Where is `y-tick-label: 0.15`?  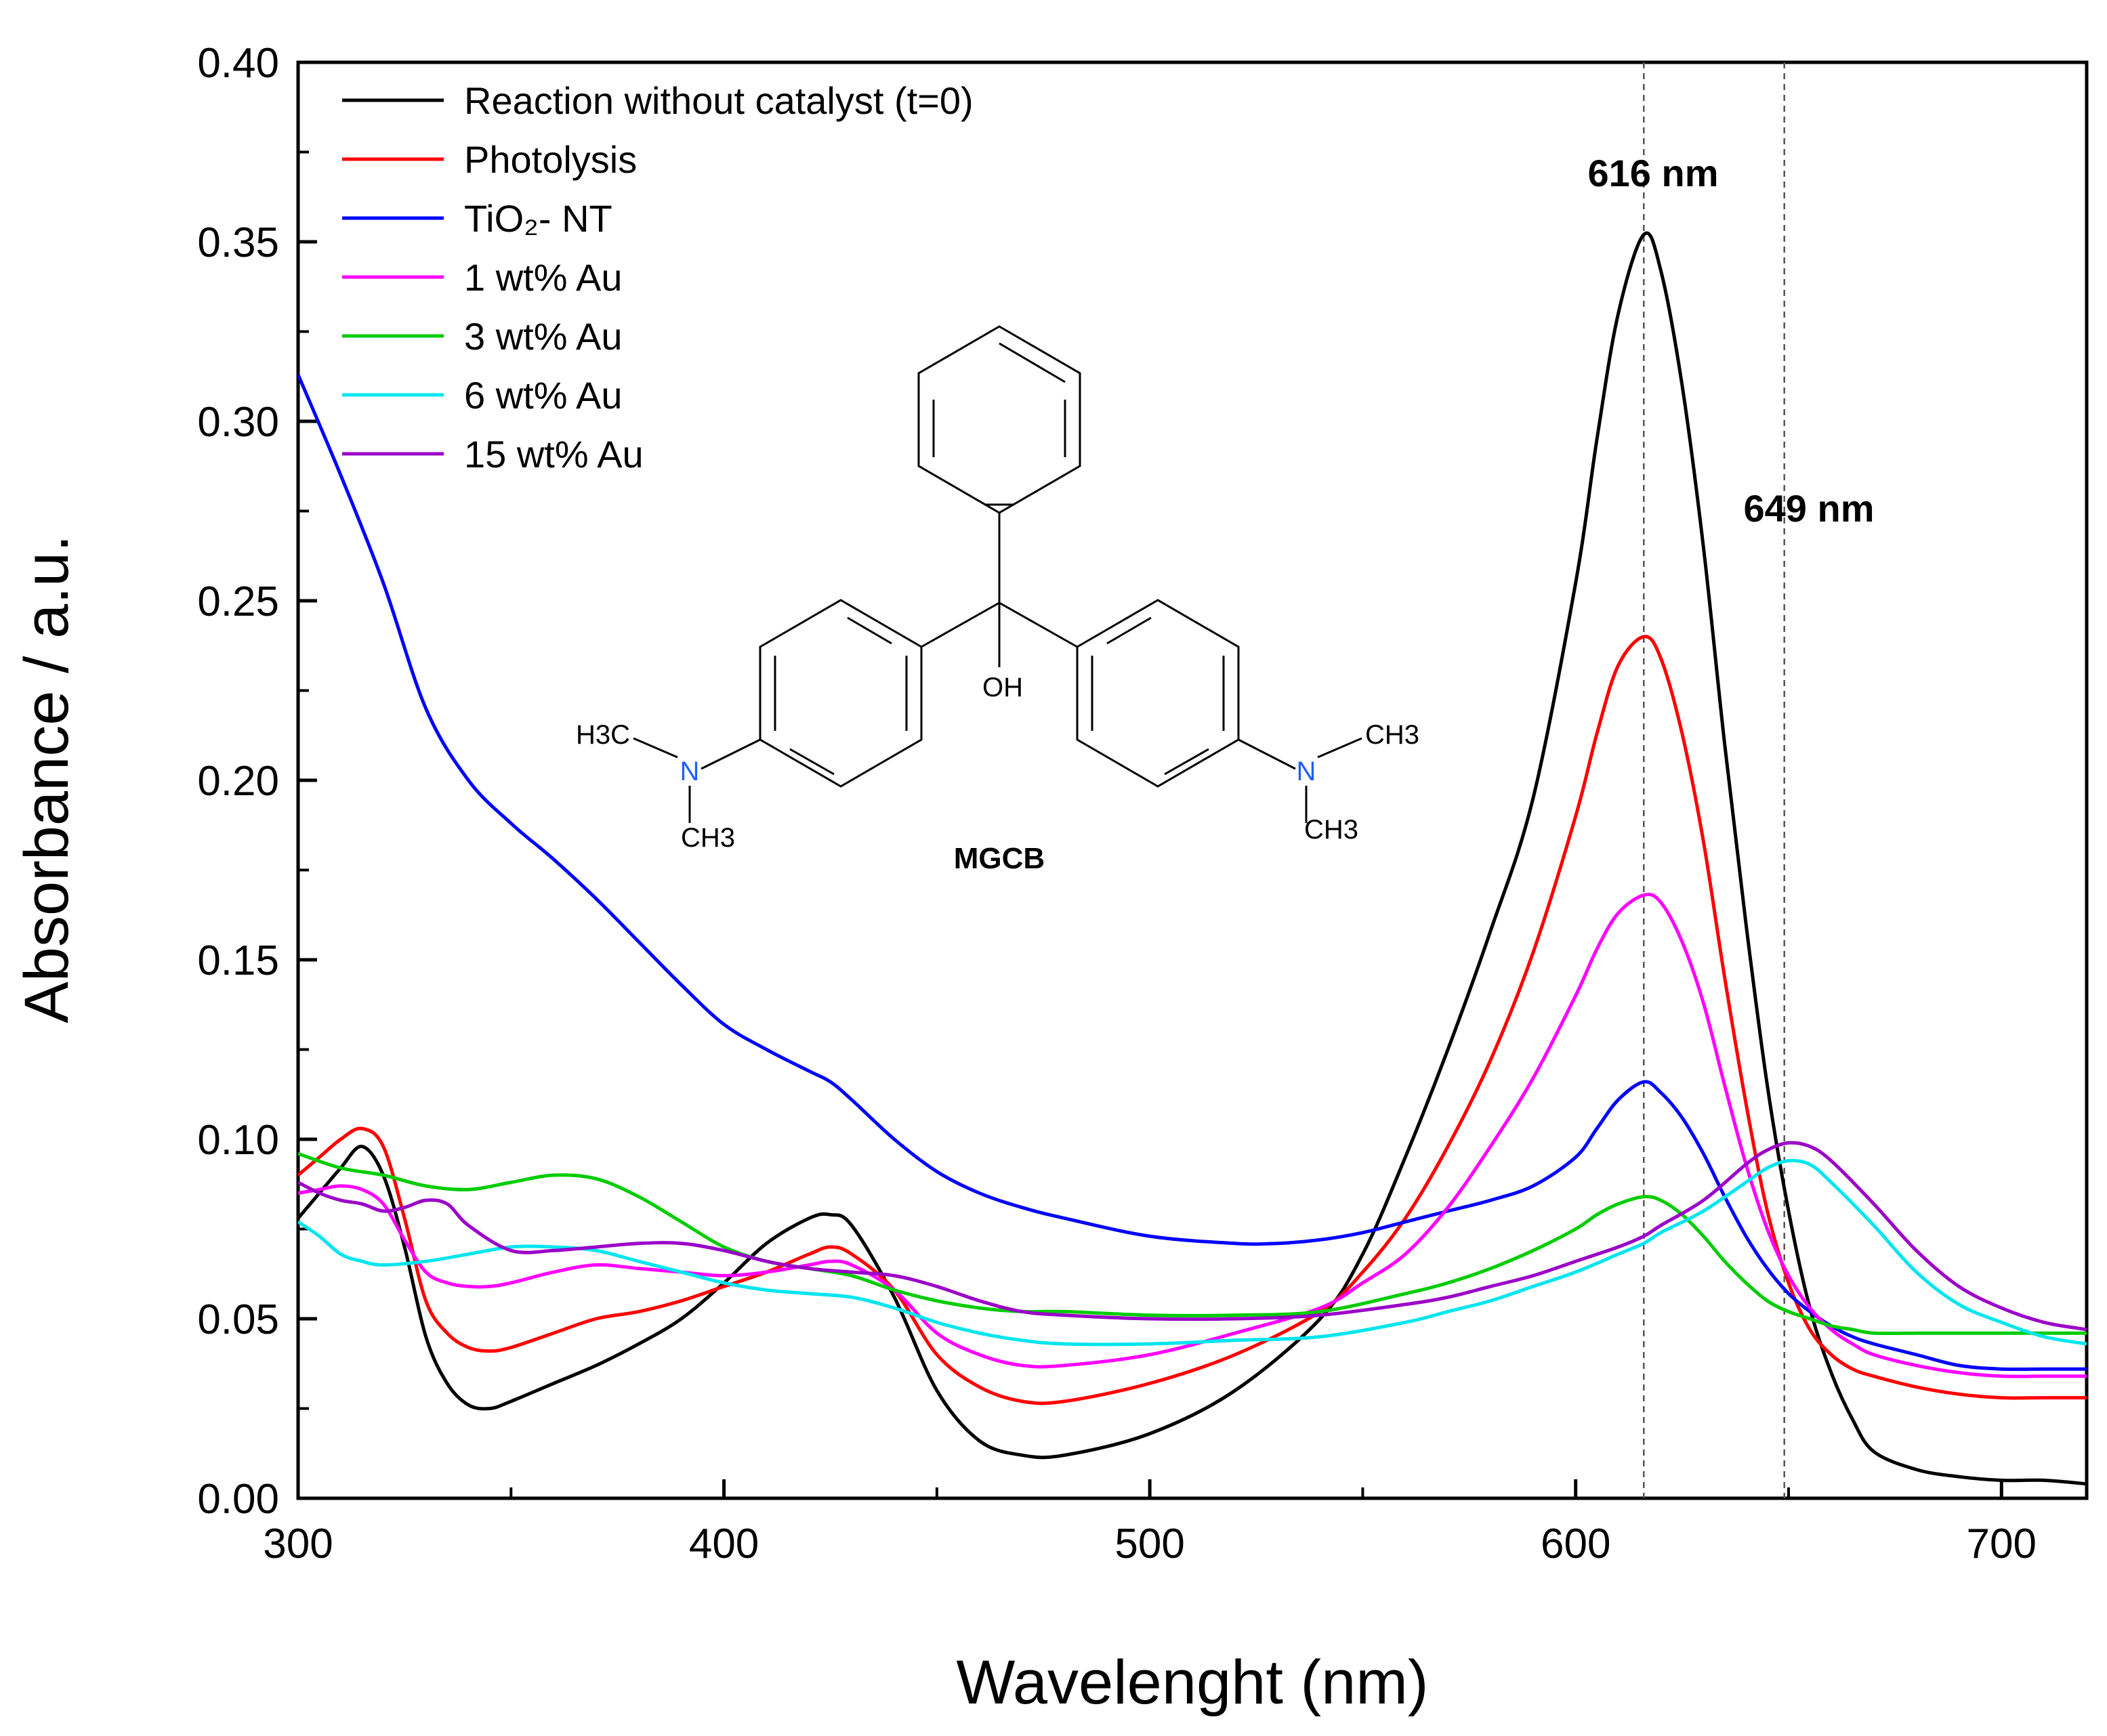
y-tick-label: 0.15 is located at coordinates (238, 960).